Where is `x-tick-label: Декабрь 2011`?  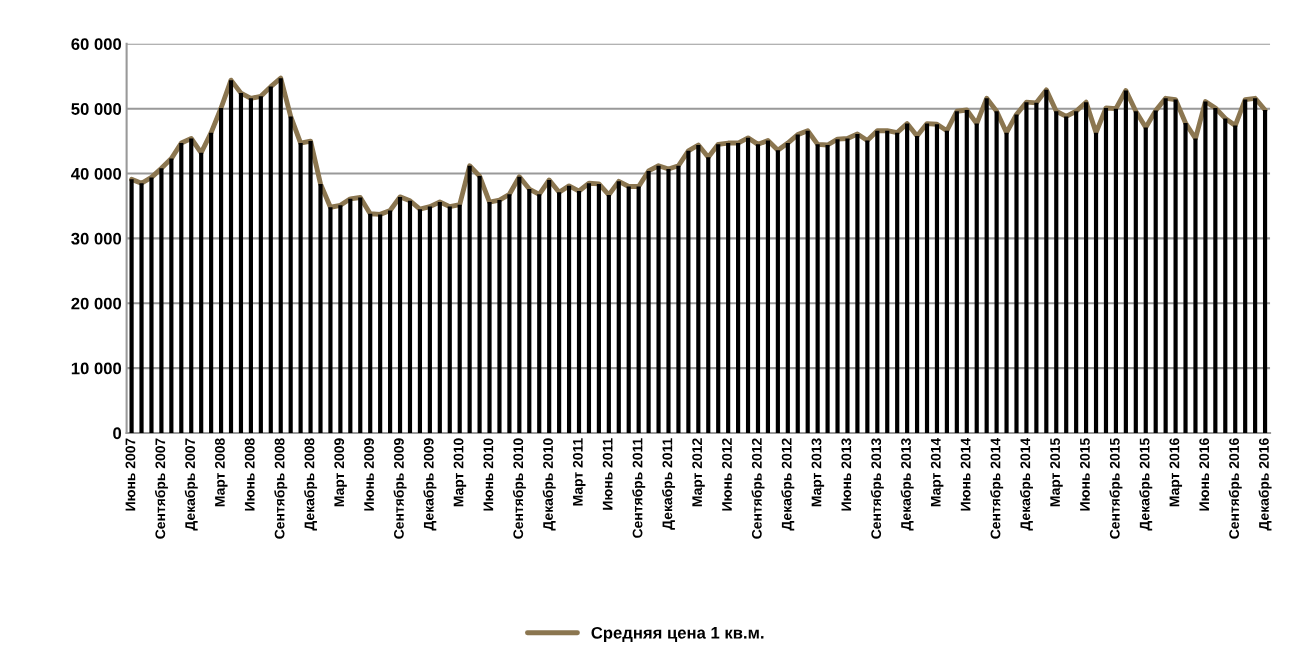 x-tick-label: Декабрь 2011 is located at coordinates (668, 484).